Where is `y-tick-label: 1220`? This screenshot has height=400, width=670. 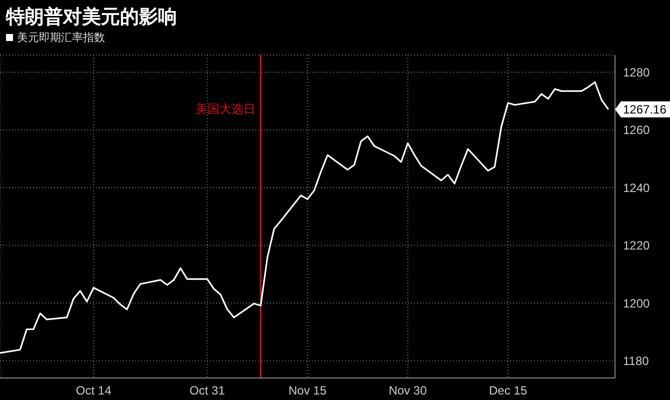
y-tick-label: 1220 is located at coordinates (636, 245).